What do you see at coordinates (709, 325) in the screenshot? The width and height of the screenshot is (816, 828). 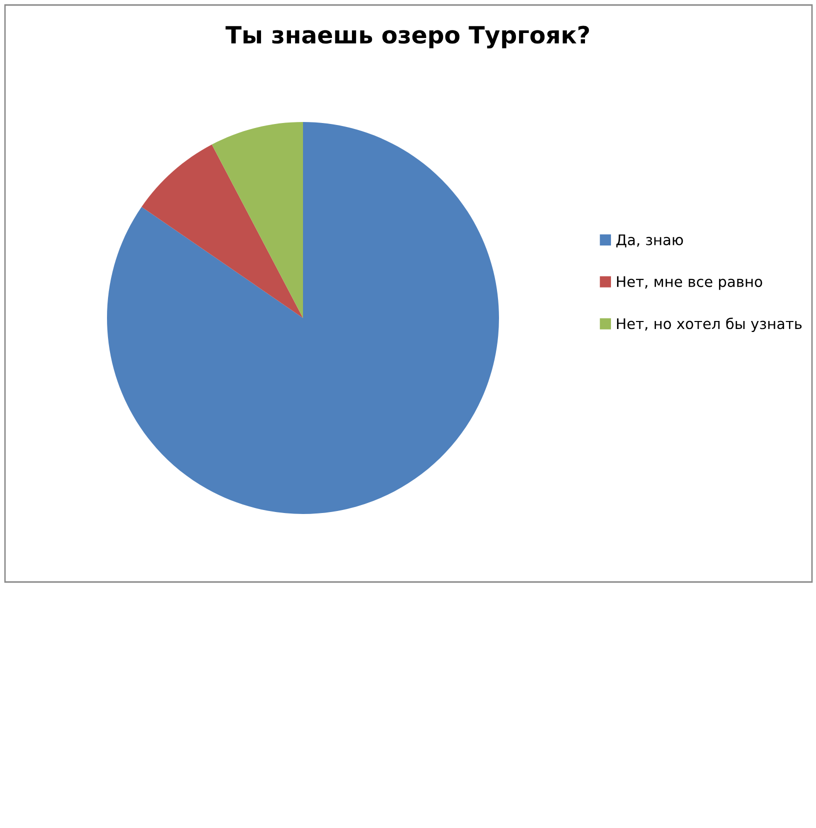 I see `legend-label: Нет, но хотел бы узнать` at bounding box center [709, 325].